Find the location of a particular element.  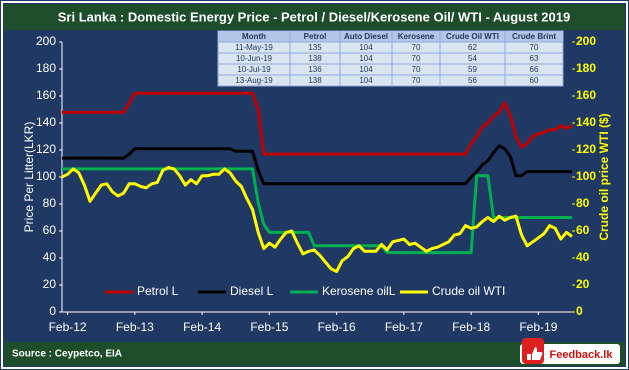

title-bar is located at coordinates (314, 17).